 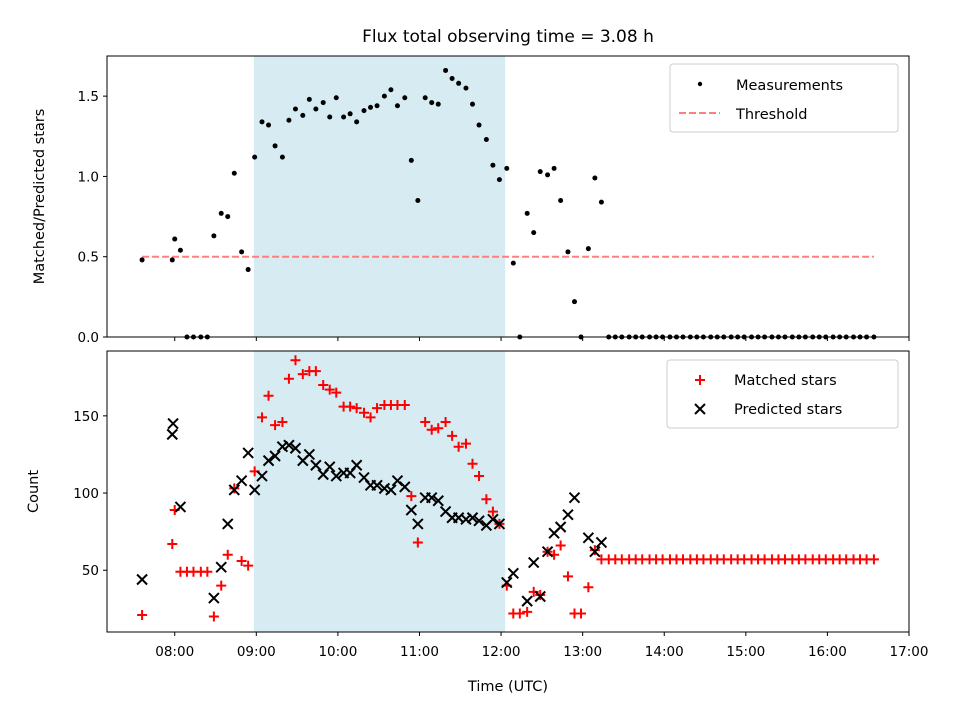 I want to click on time-x-axis-label: Time (UTC), so click(x=507, y=687).